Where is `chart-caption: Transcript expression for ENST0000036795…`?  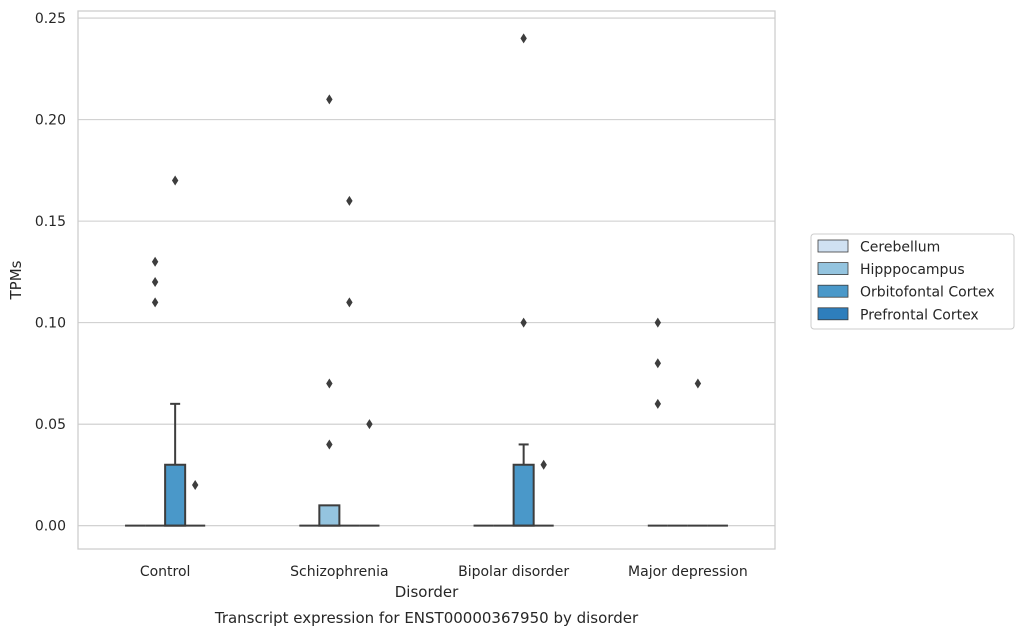 chart-caption: Transcript expression for ENST0000036795… is located at coordinates (426, 618).